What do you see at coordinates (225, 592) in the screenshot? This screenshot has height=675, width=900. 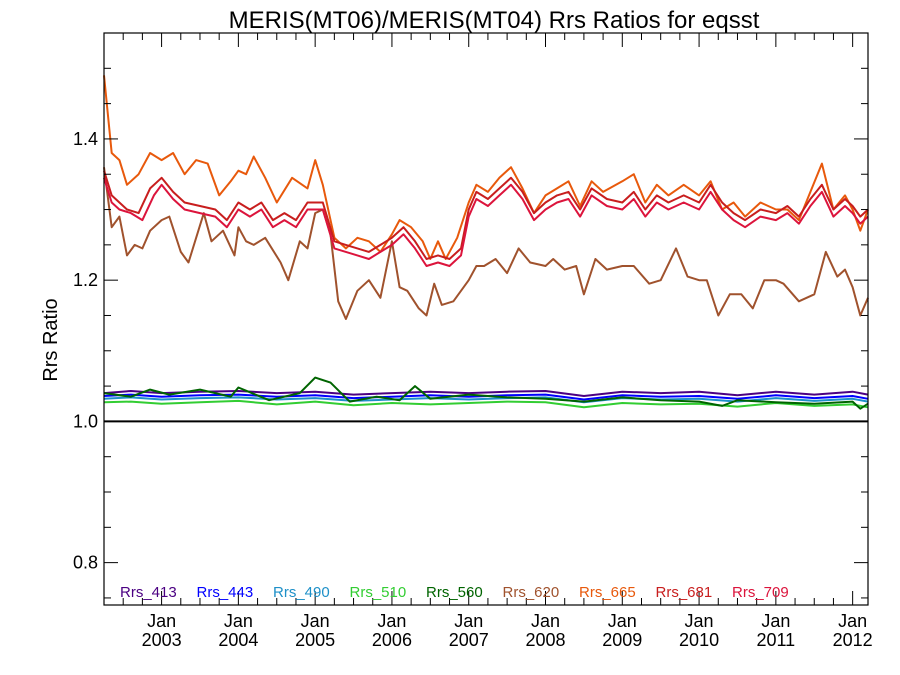 I see `legend-item-rrs-443: Rrs_443` at bounding box center [225, 592].